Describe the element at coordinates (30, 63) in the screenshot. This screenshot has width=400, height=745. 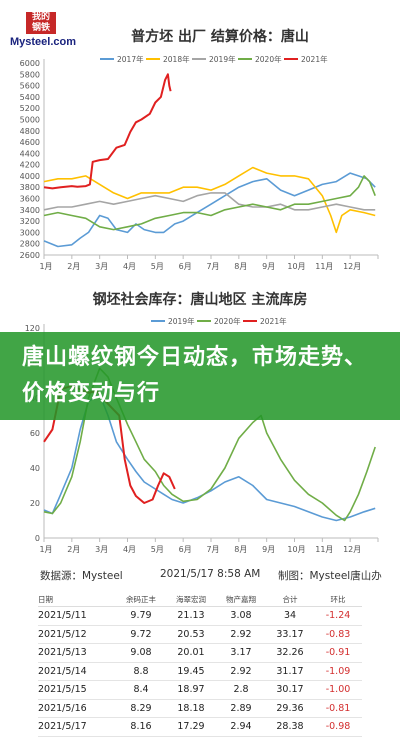
I see `y-tick-label: 6000` at that location.